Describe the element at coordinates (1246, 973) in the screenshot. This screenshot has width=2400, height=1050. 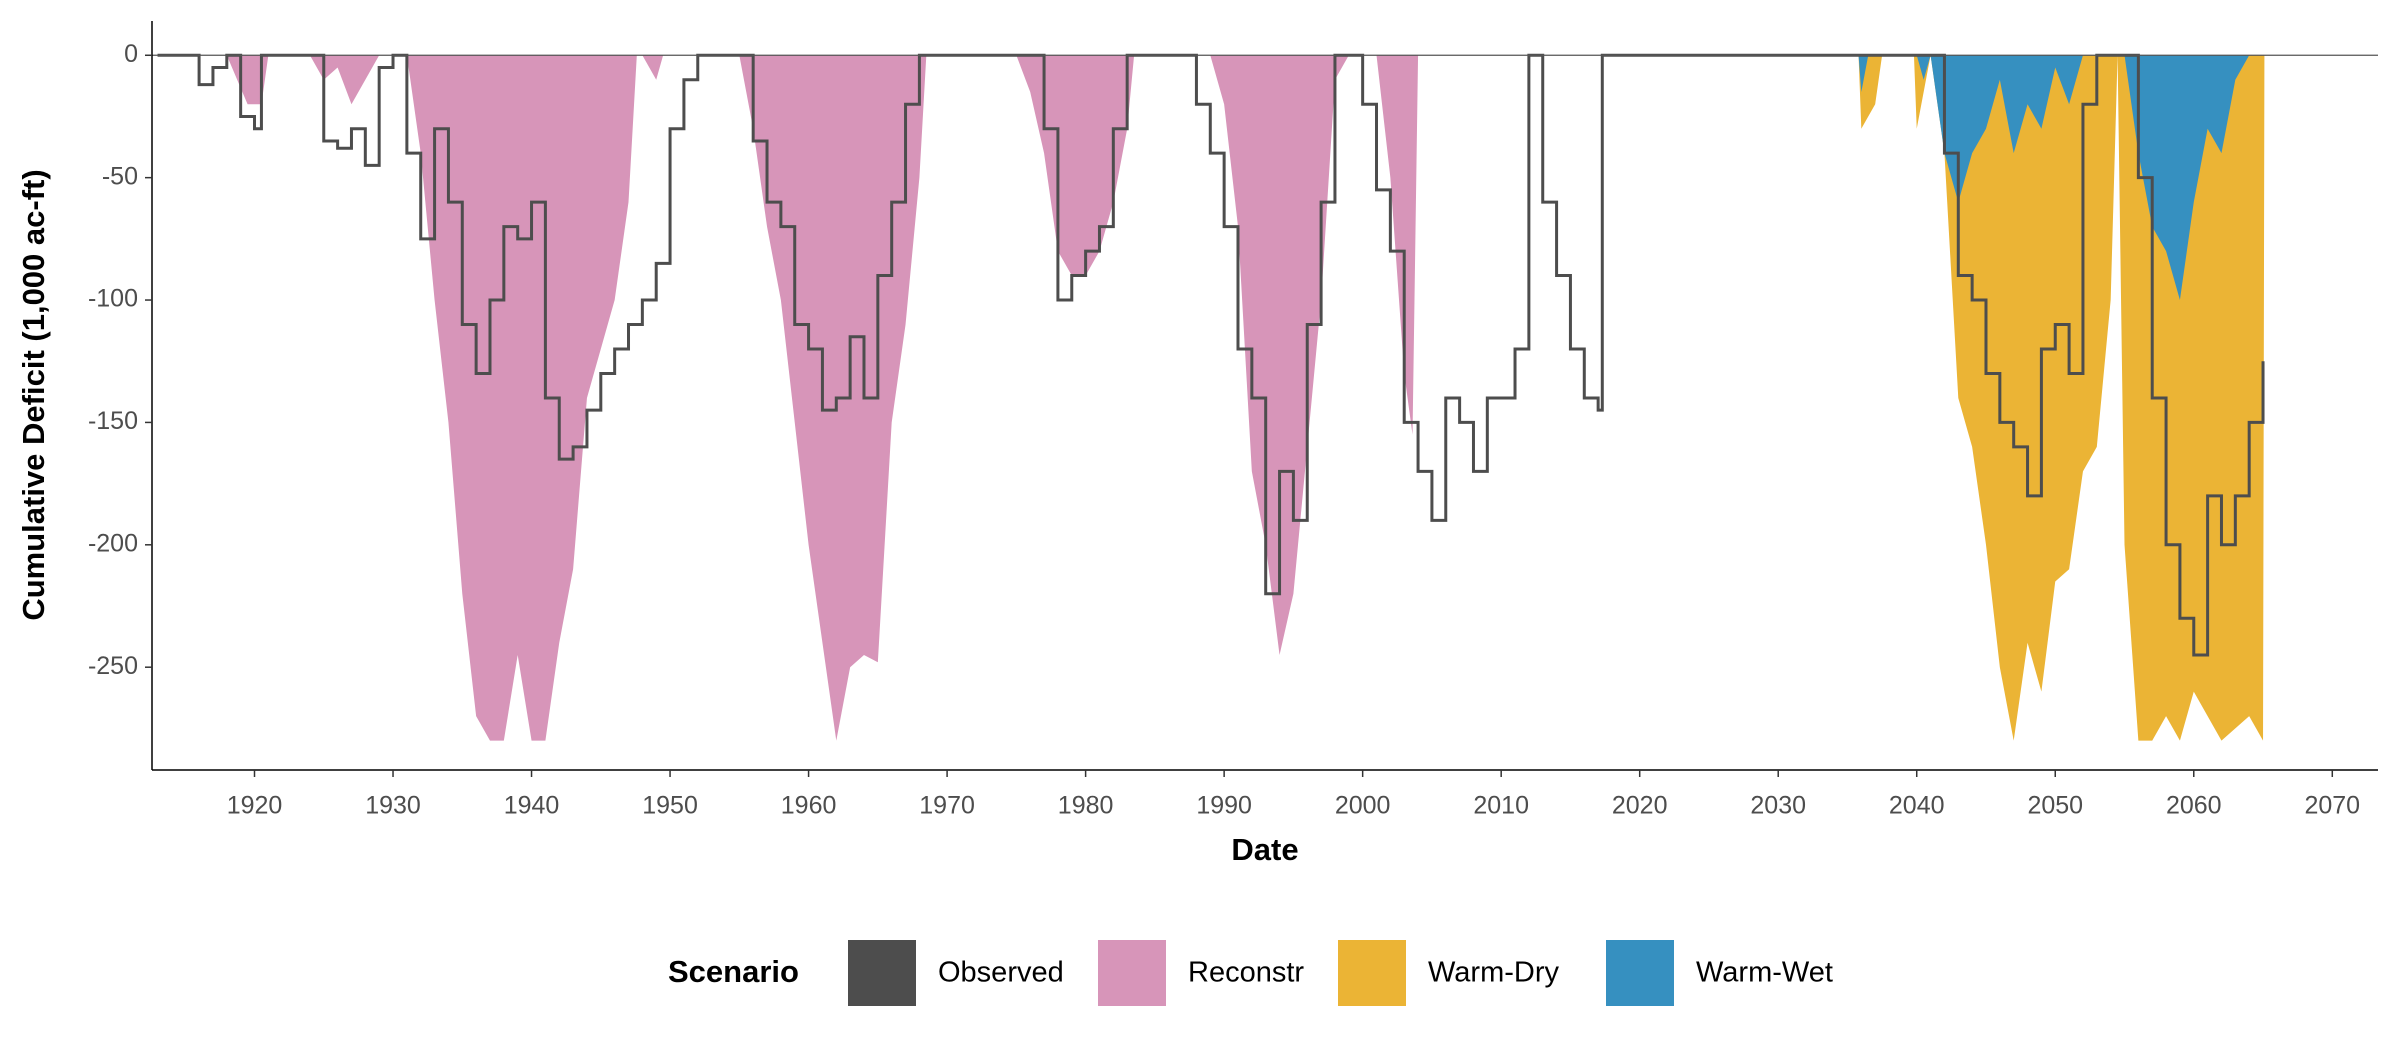
I see `legend-label: Reconstr` at that location.